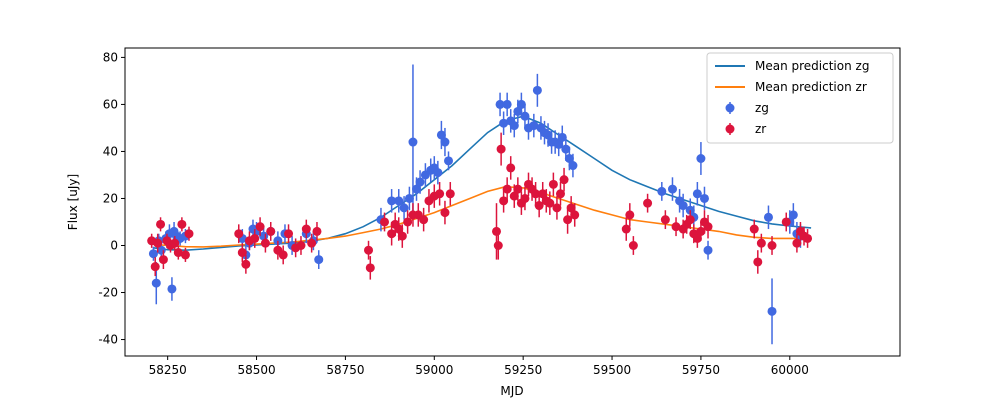 The width and height of the screenshot is (1000, 400). I want to click on legend-marker-zg, so click(730, 108).